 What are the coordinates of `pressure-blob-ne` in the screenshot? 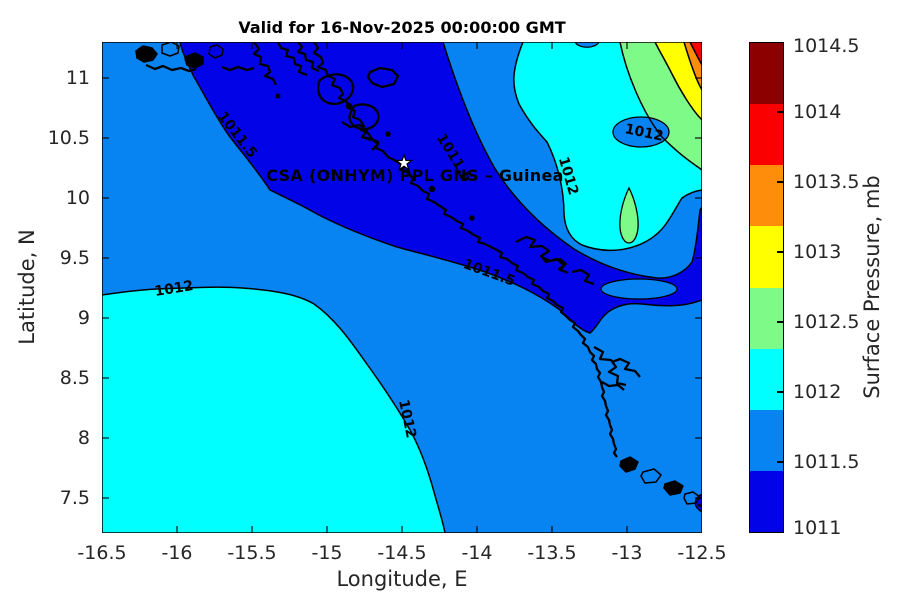 It's located at (641, 132).